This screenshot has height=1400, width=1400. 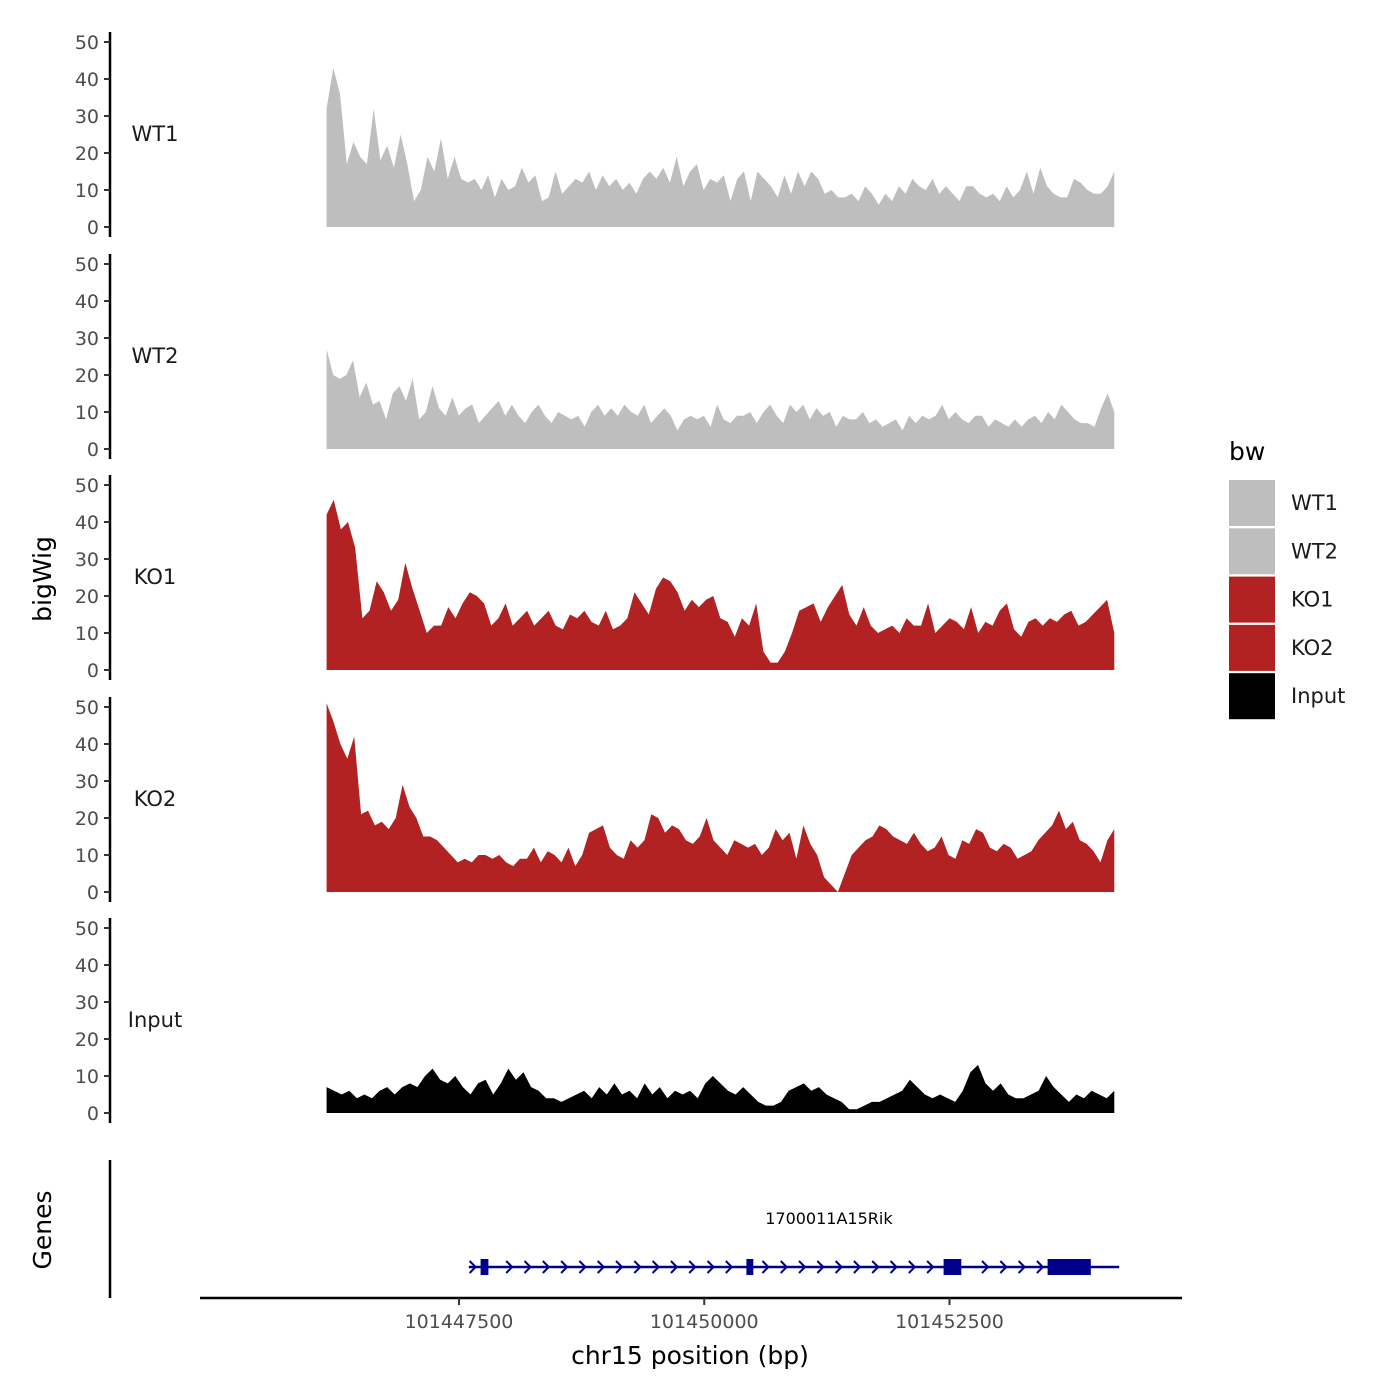 I want to click on track-label: WT1, so click(x=155, y=134).